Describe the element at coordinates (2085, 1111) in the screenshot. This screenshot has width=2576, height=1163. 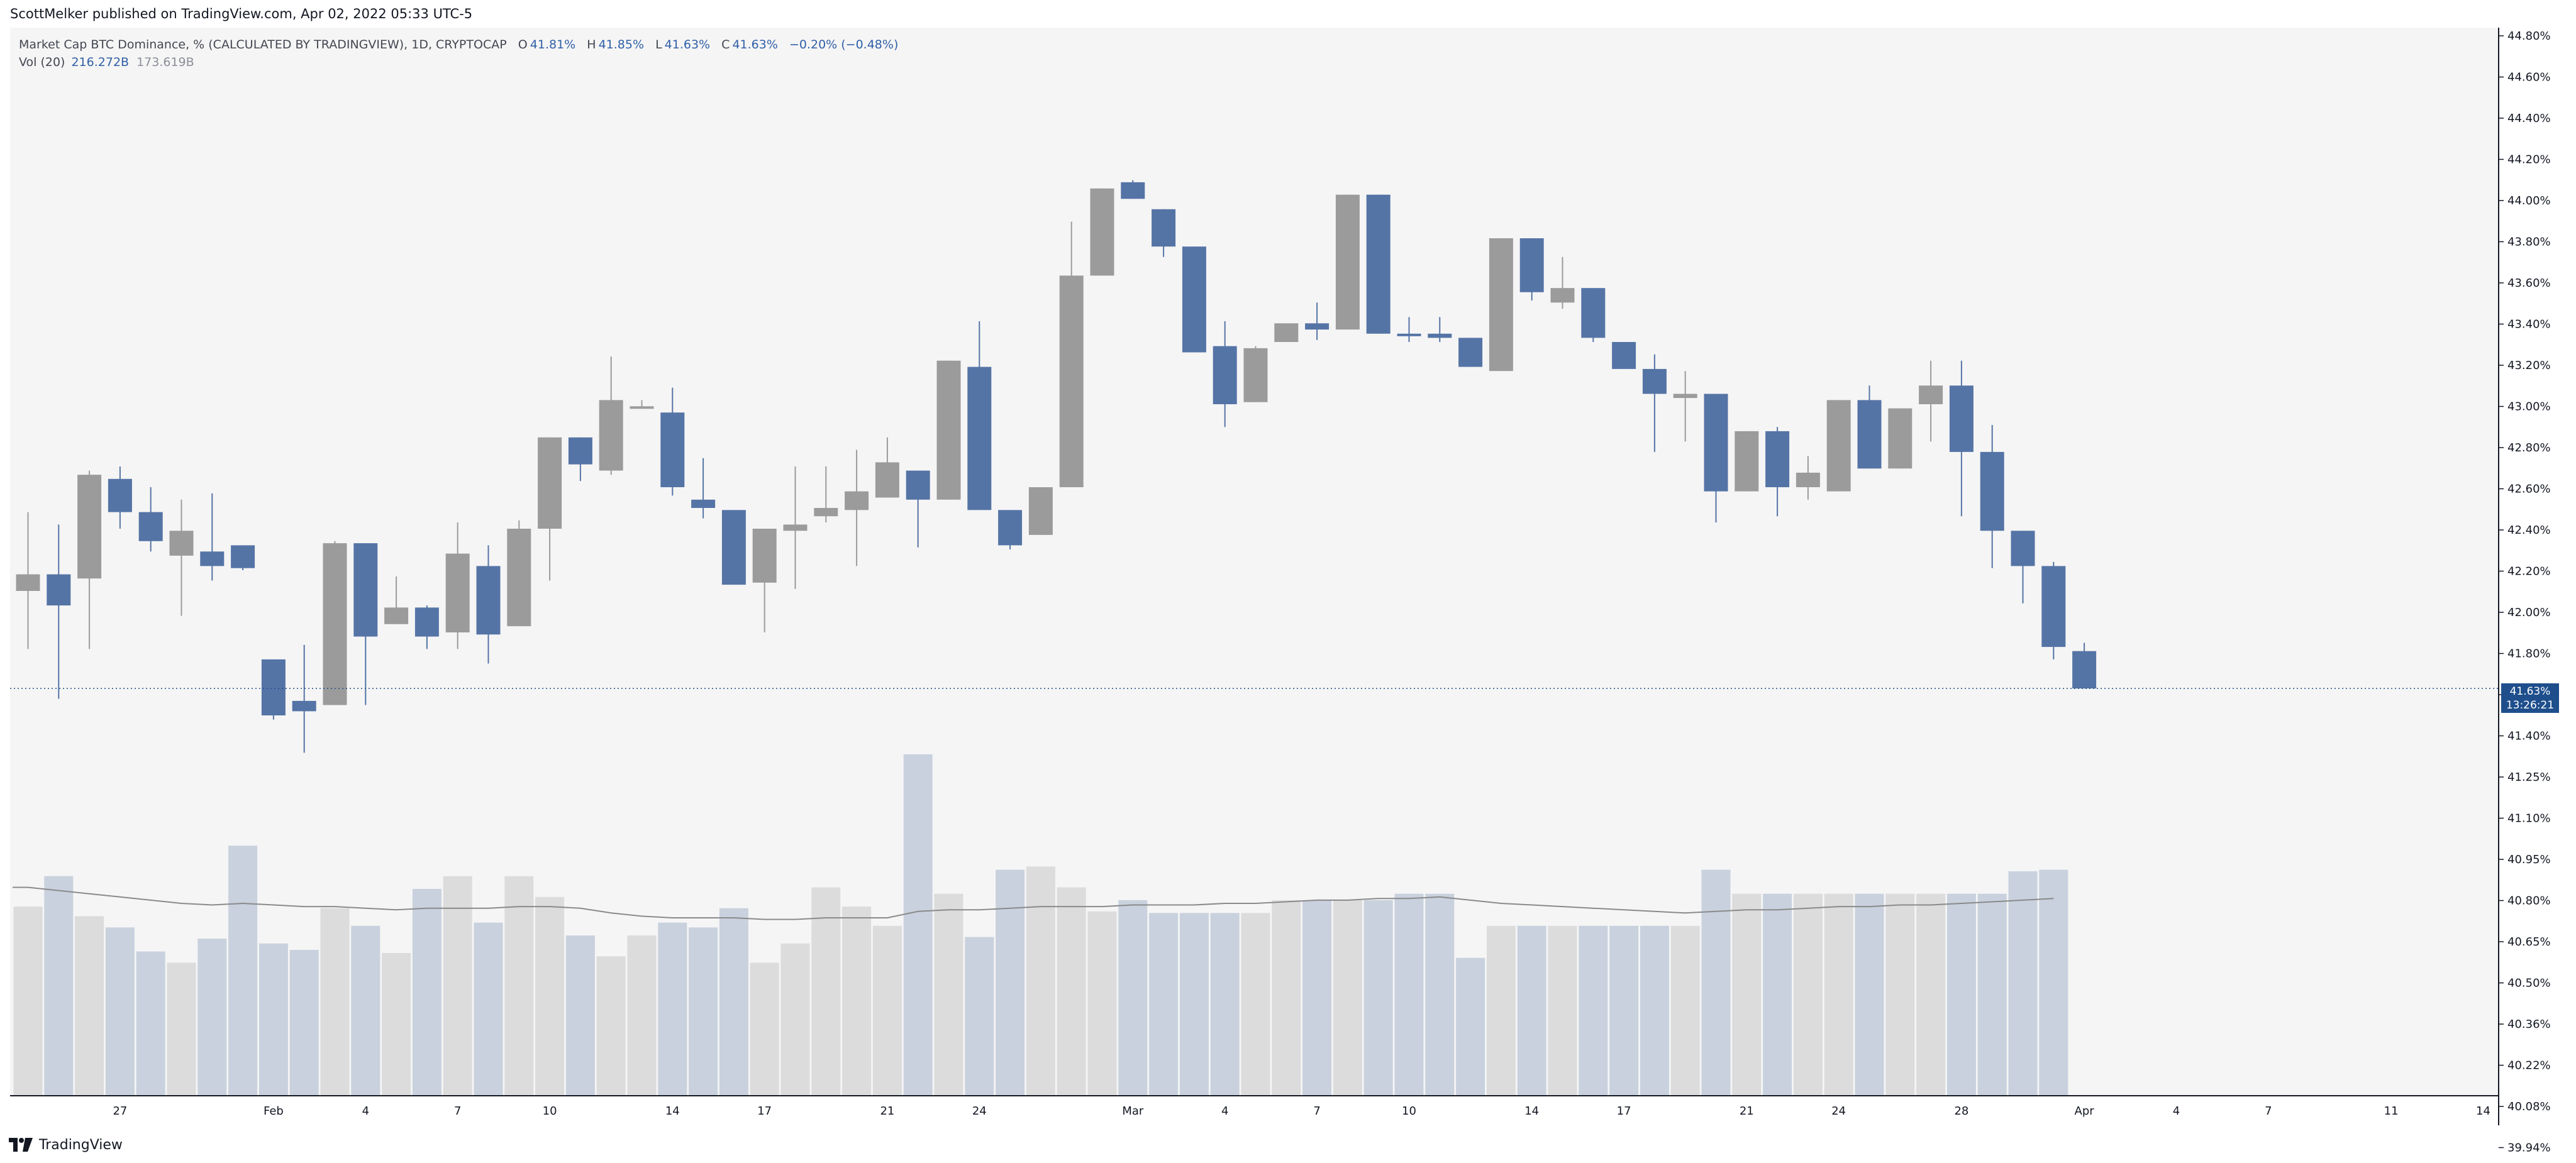
I see `x-tick-label: Apr` at that location.